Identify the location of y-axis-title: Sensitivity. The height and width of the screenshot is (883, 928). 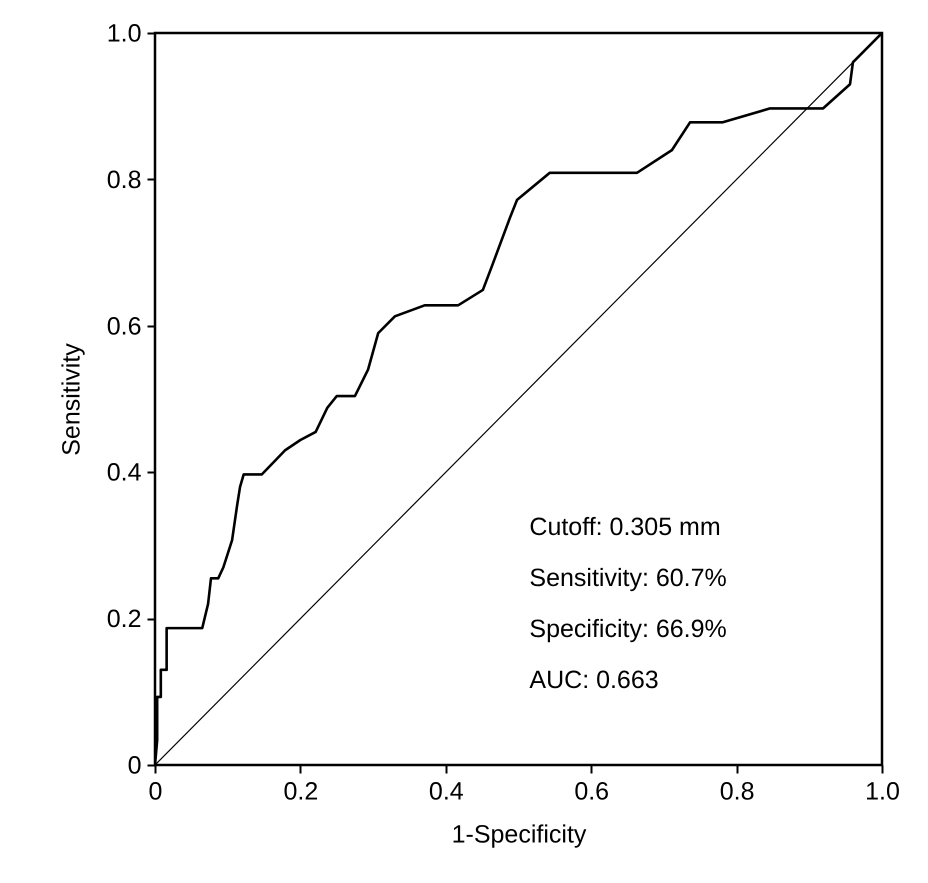
(72, 399).